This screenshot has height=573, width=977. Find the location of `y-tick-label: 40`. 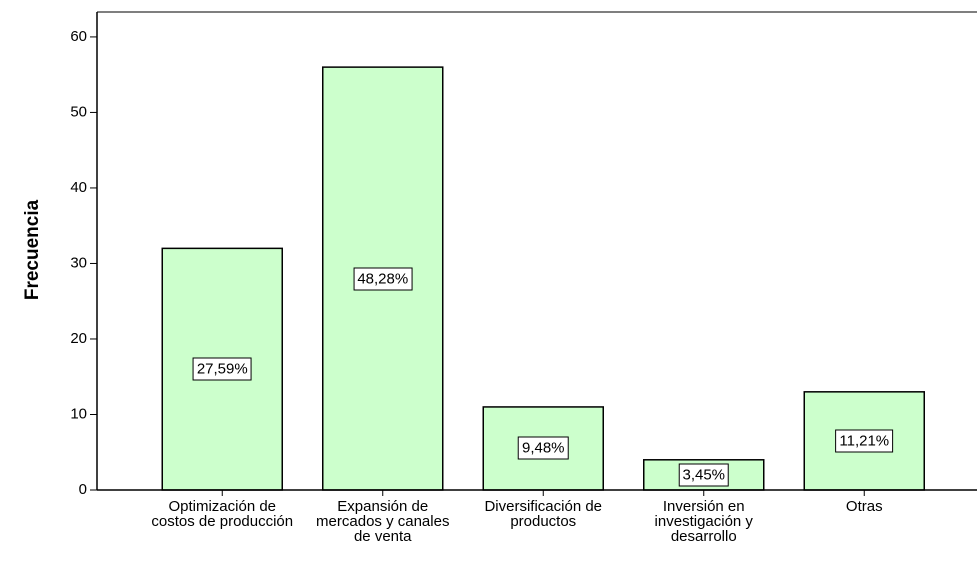

y-tick-label: 40 is located at coordinates (78, 187).